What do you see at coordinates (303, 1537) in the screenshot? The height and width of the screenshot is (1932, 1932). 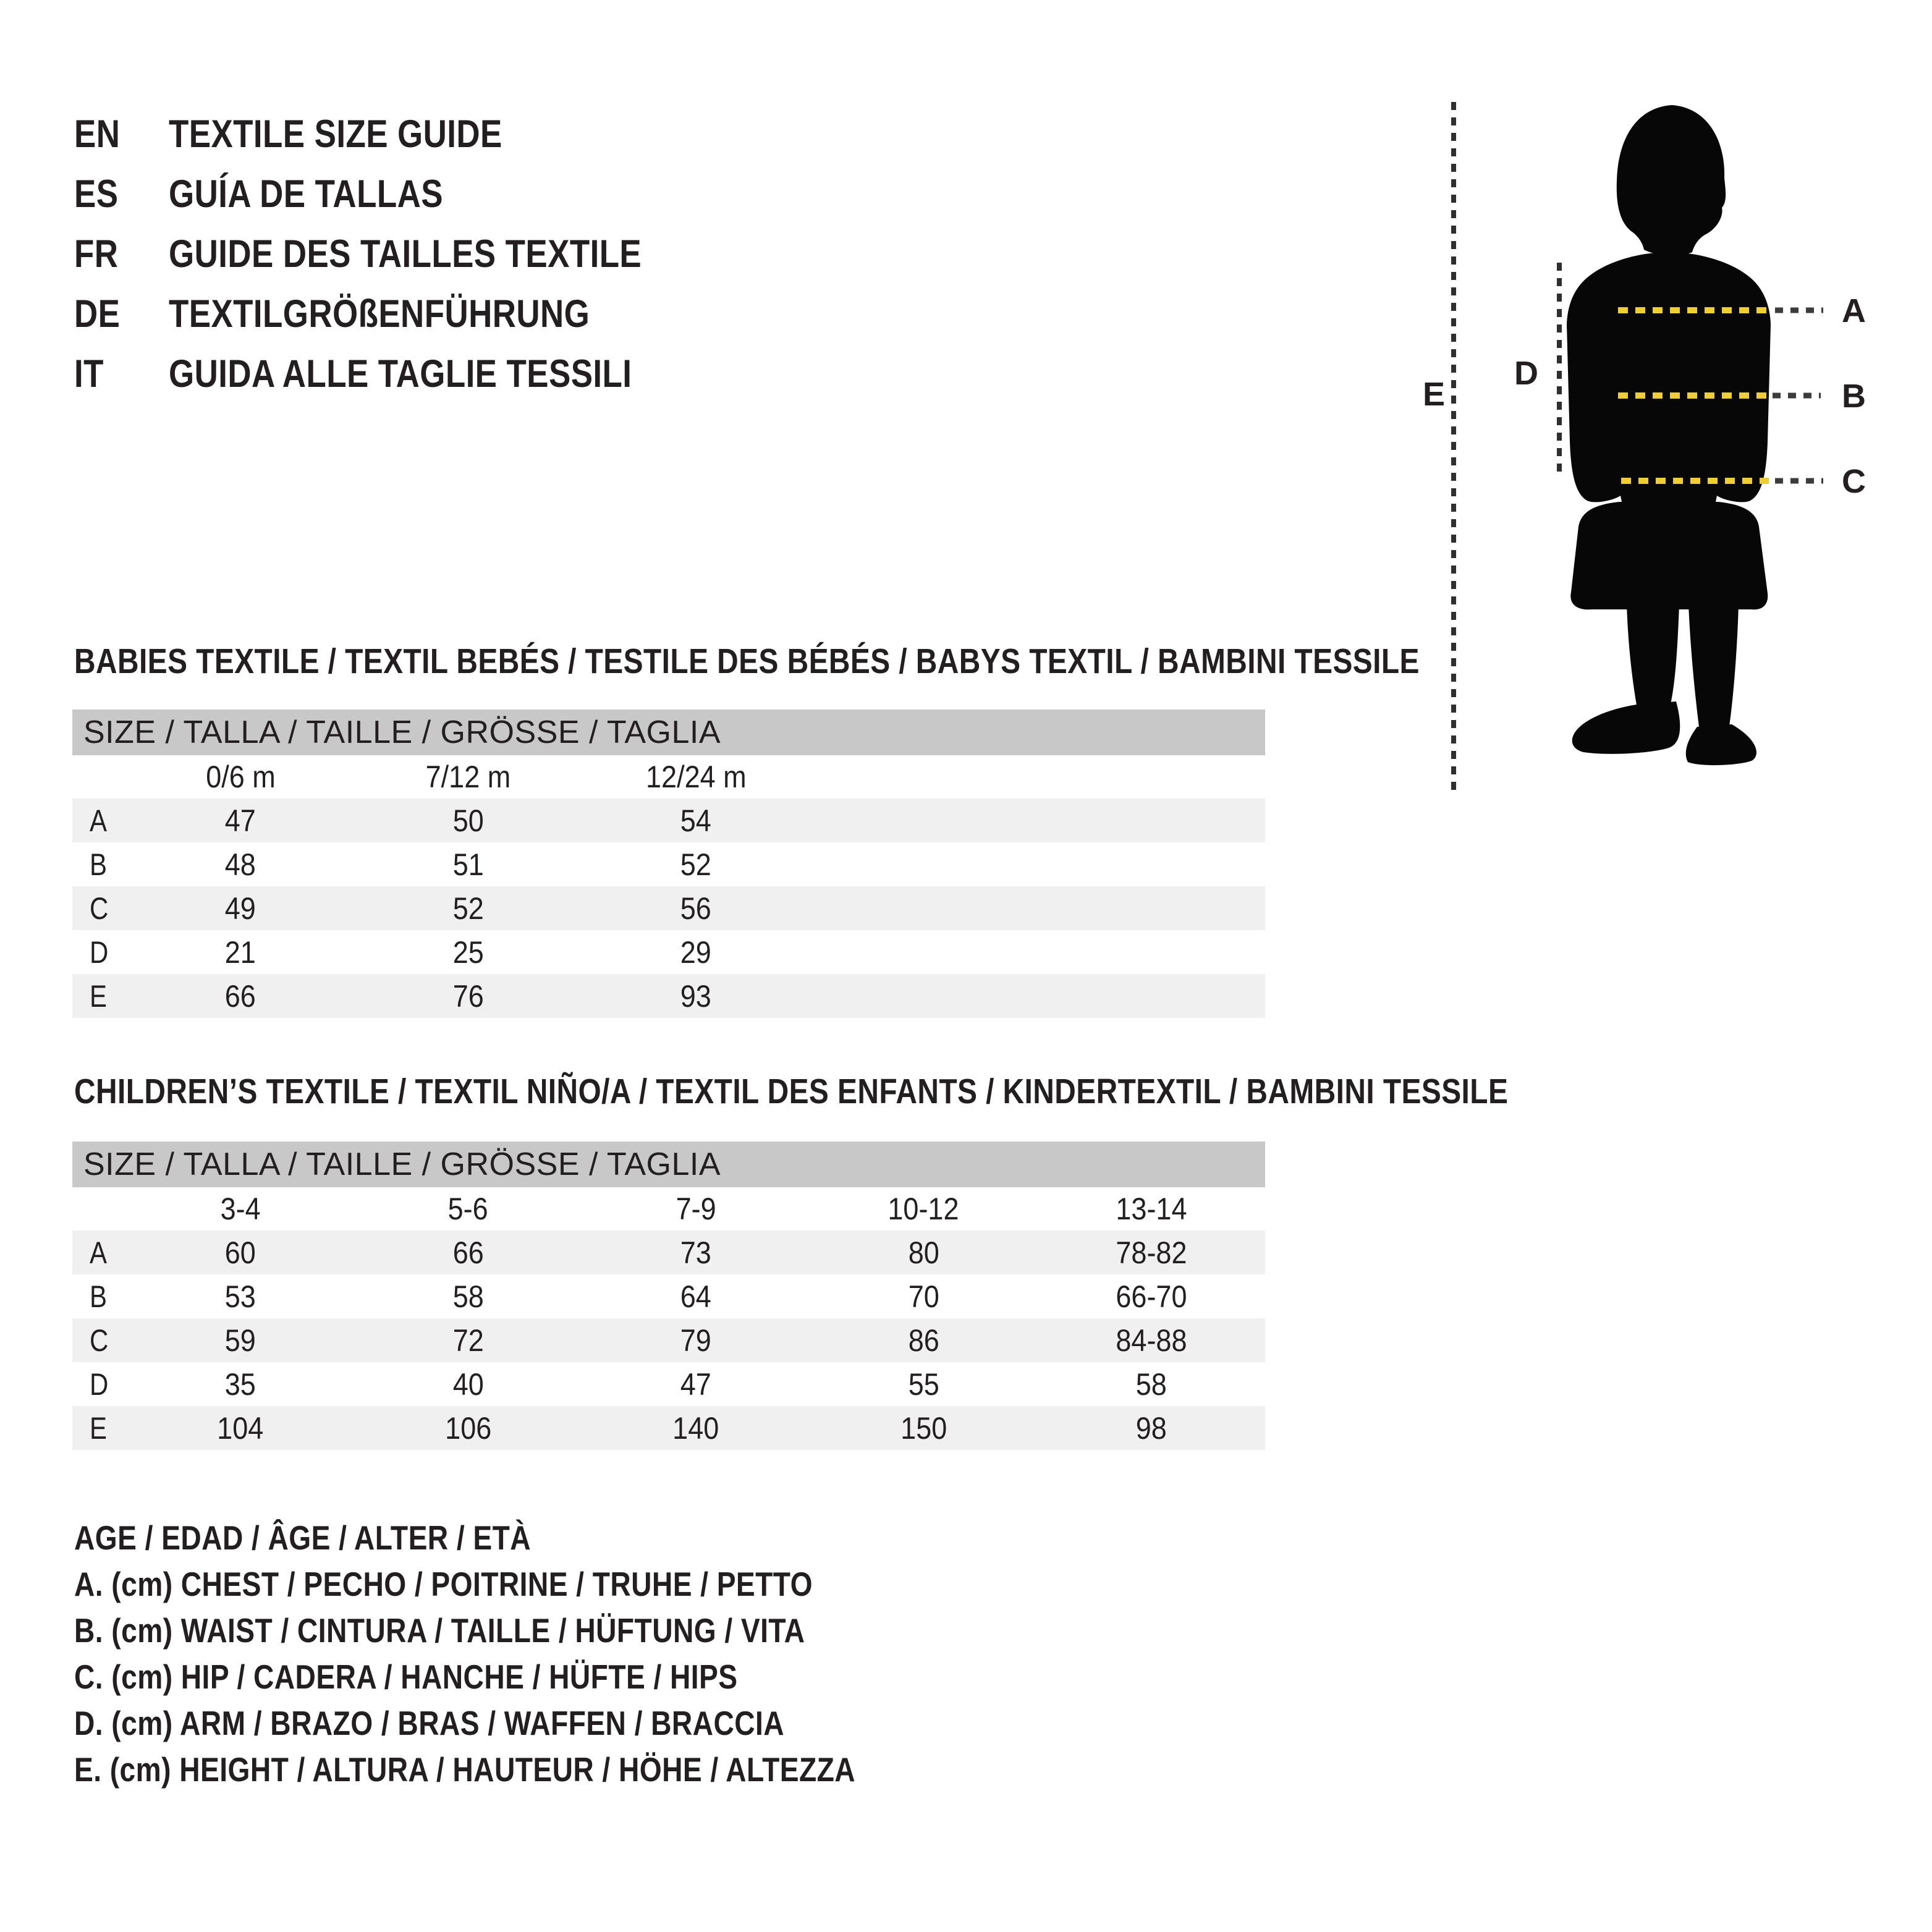 I see `legend-line-age: AGE / EDAD / ÂGE / ALTER / ETÀ` at bounding box center [303, 1537].